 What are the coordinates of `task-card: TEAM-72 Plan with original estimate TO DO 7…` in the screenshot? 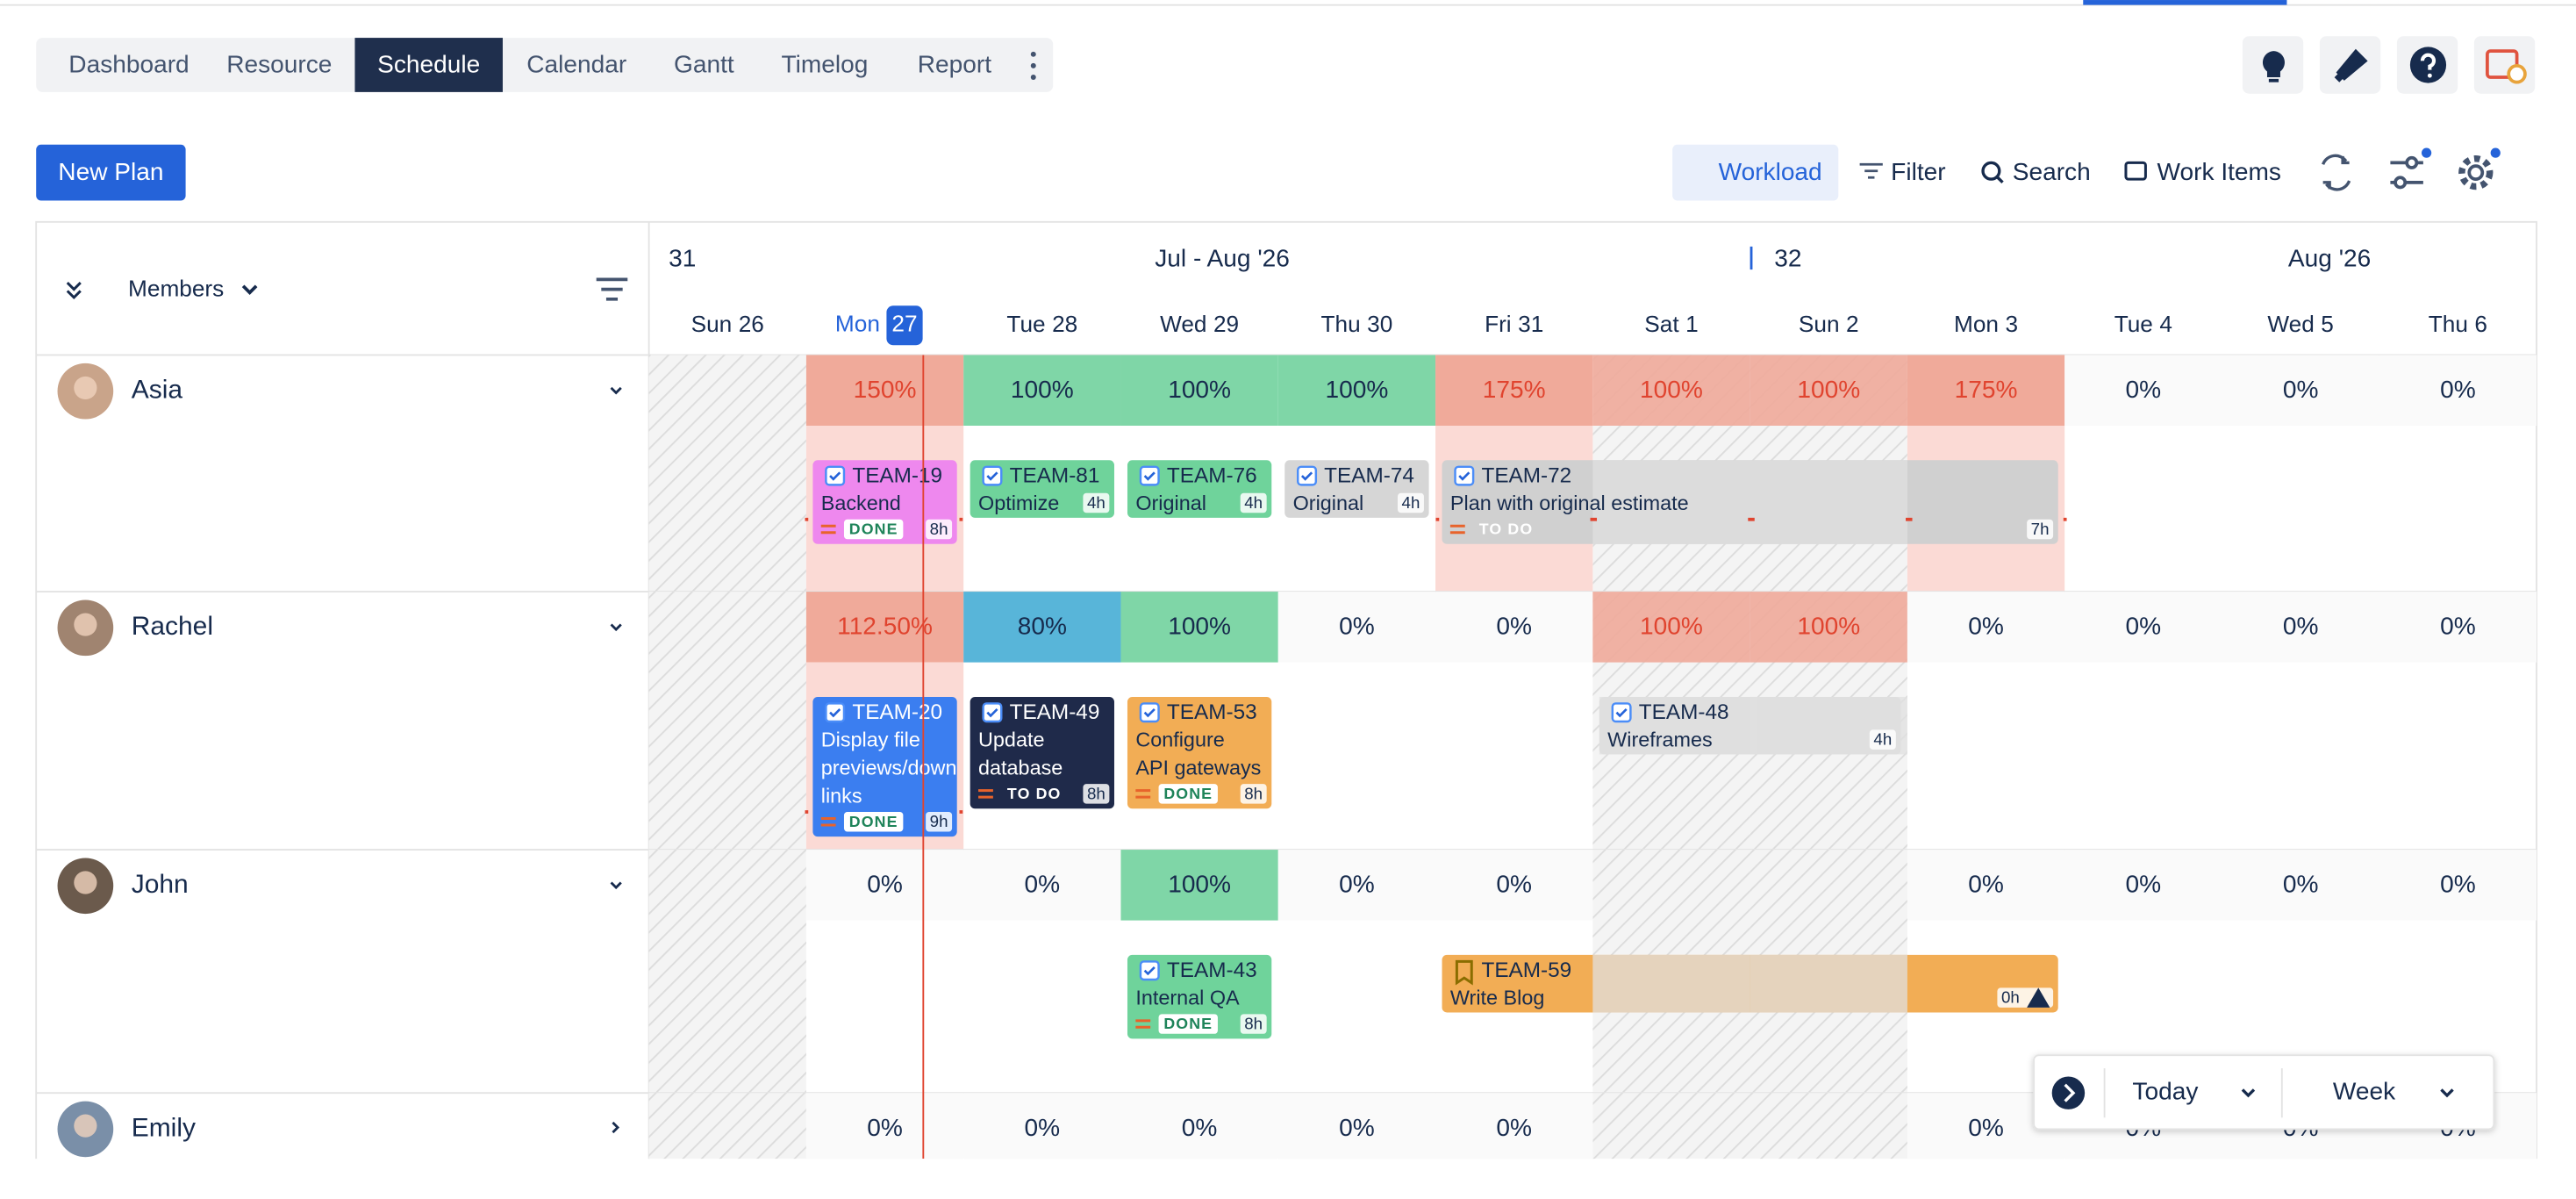 It's located at (1750, 502).